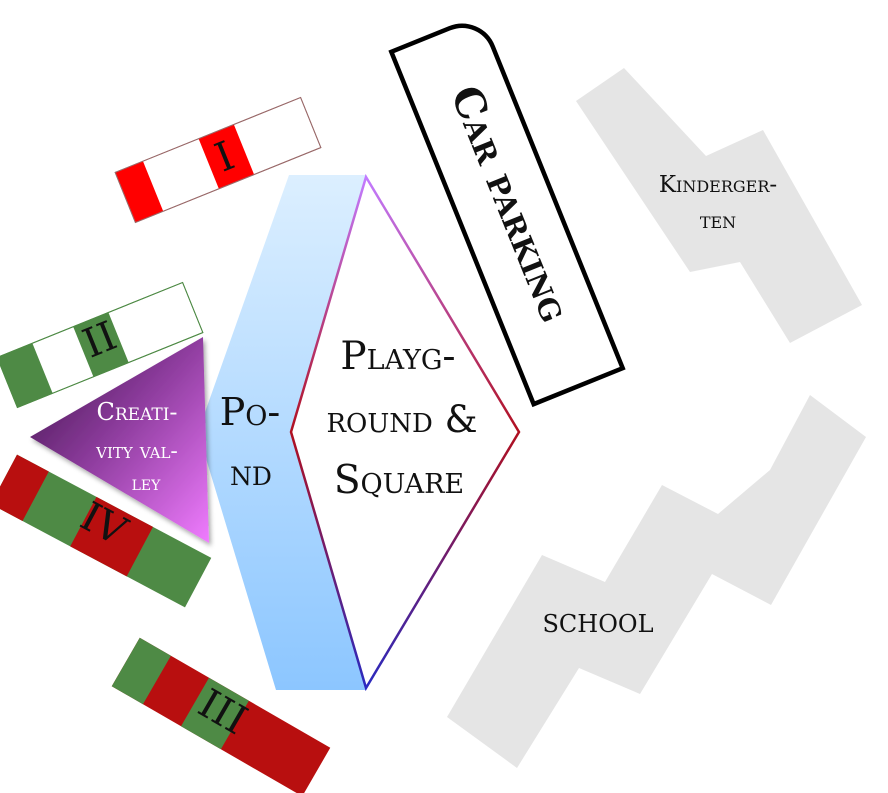 This screenshot has width=888, height=793. What do you see at coordinates (401, 419) in the screenshot?
I see `playground-label-line2: round &` at bounding box center [401, 419].